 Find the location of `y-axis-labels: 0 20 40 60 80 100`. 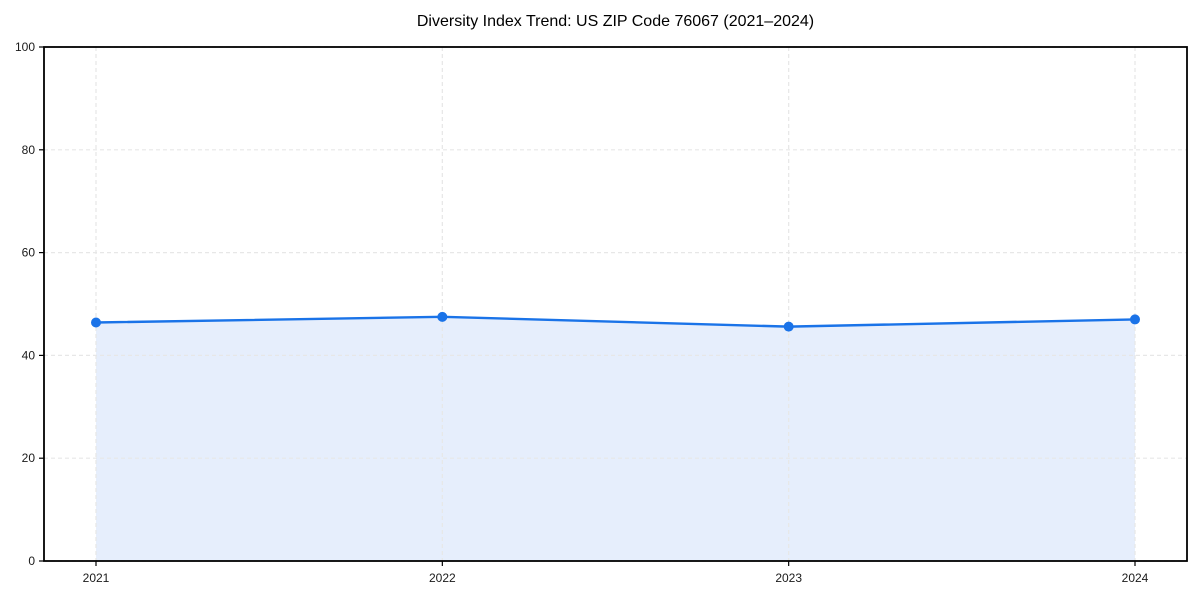

y-axis-labels: 0 20 40 60 80 100 is located at coordinates (25, 304).